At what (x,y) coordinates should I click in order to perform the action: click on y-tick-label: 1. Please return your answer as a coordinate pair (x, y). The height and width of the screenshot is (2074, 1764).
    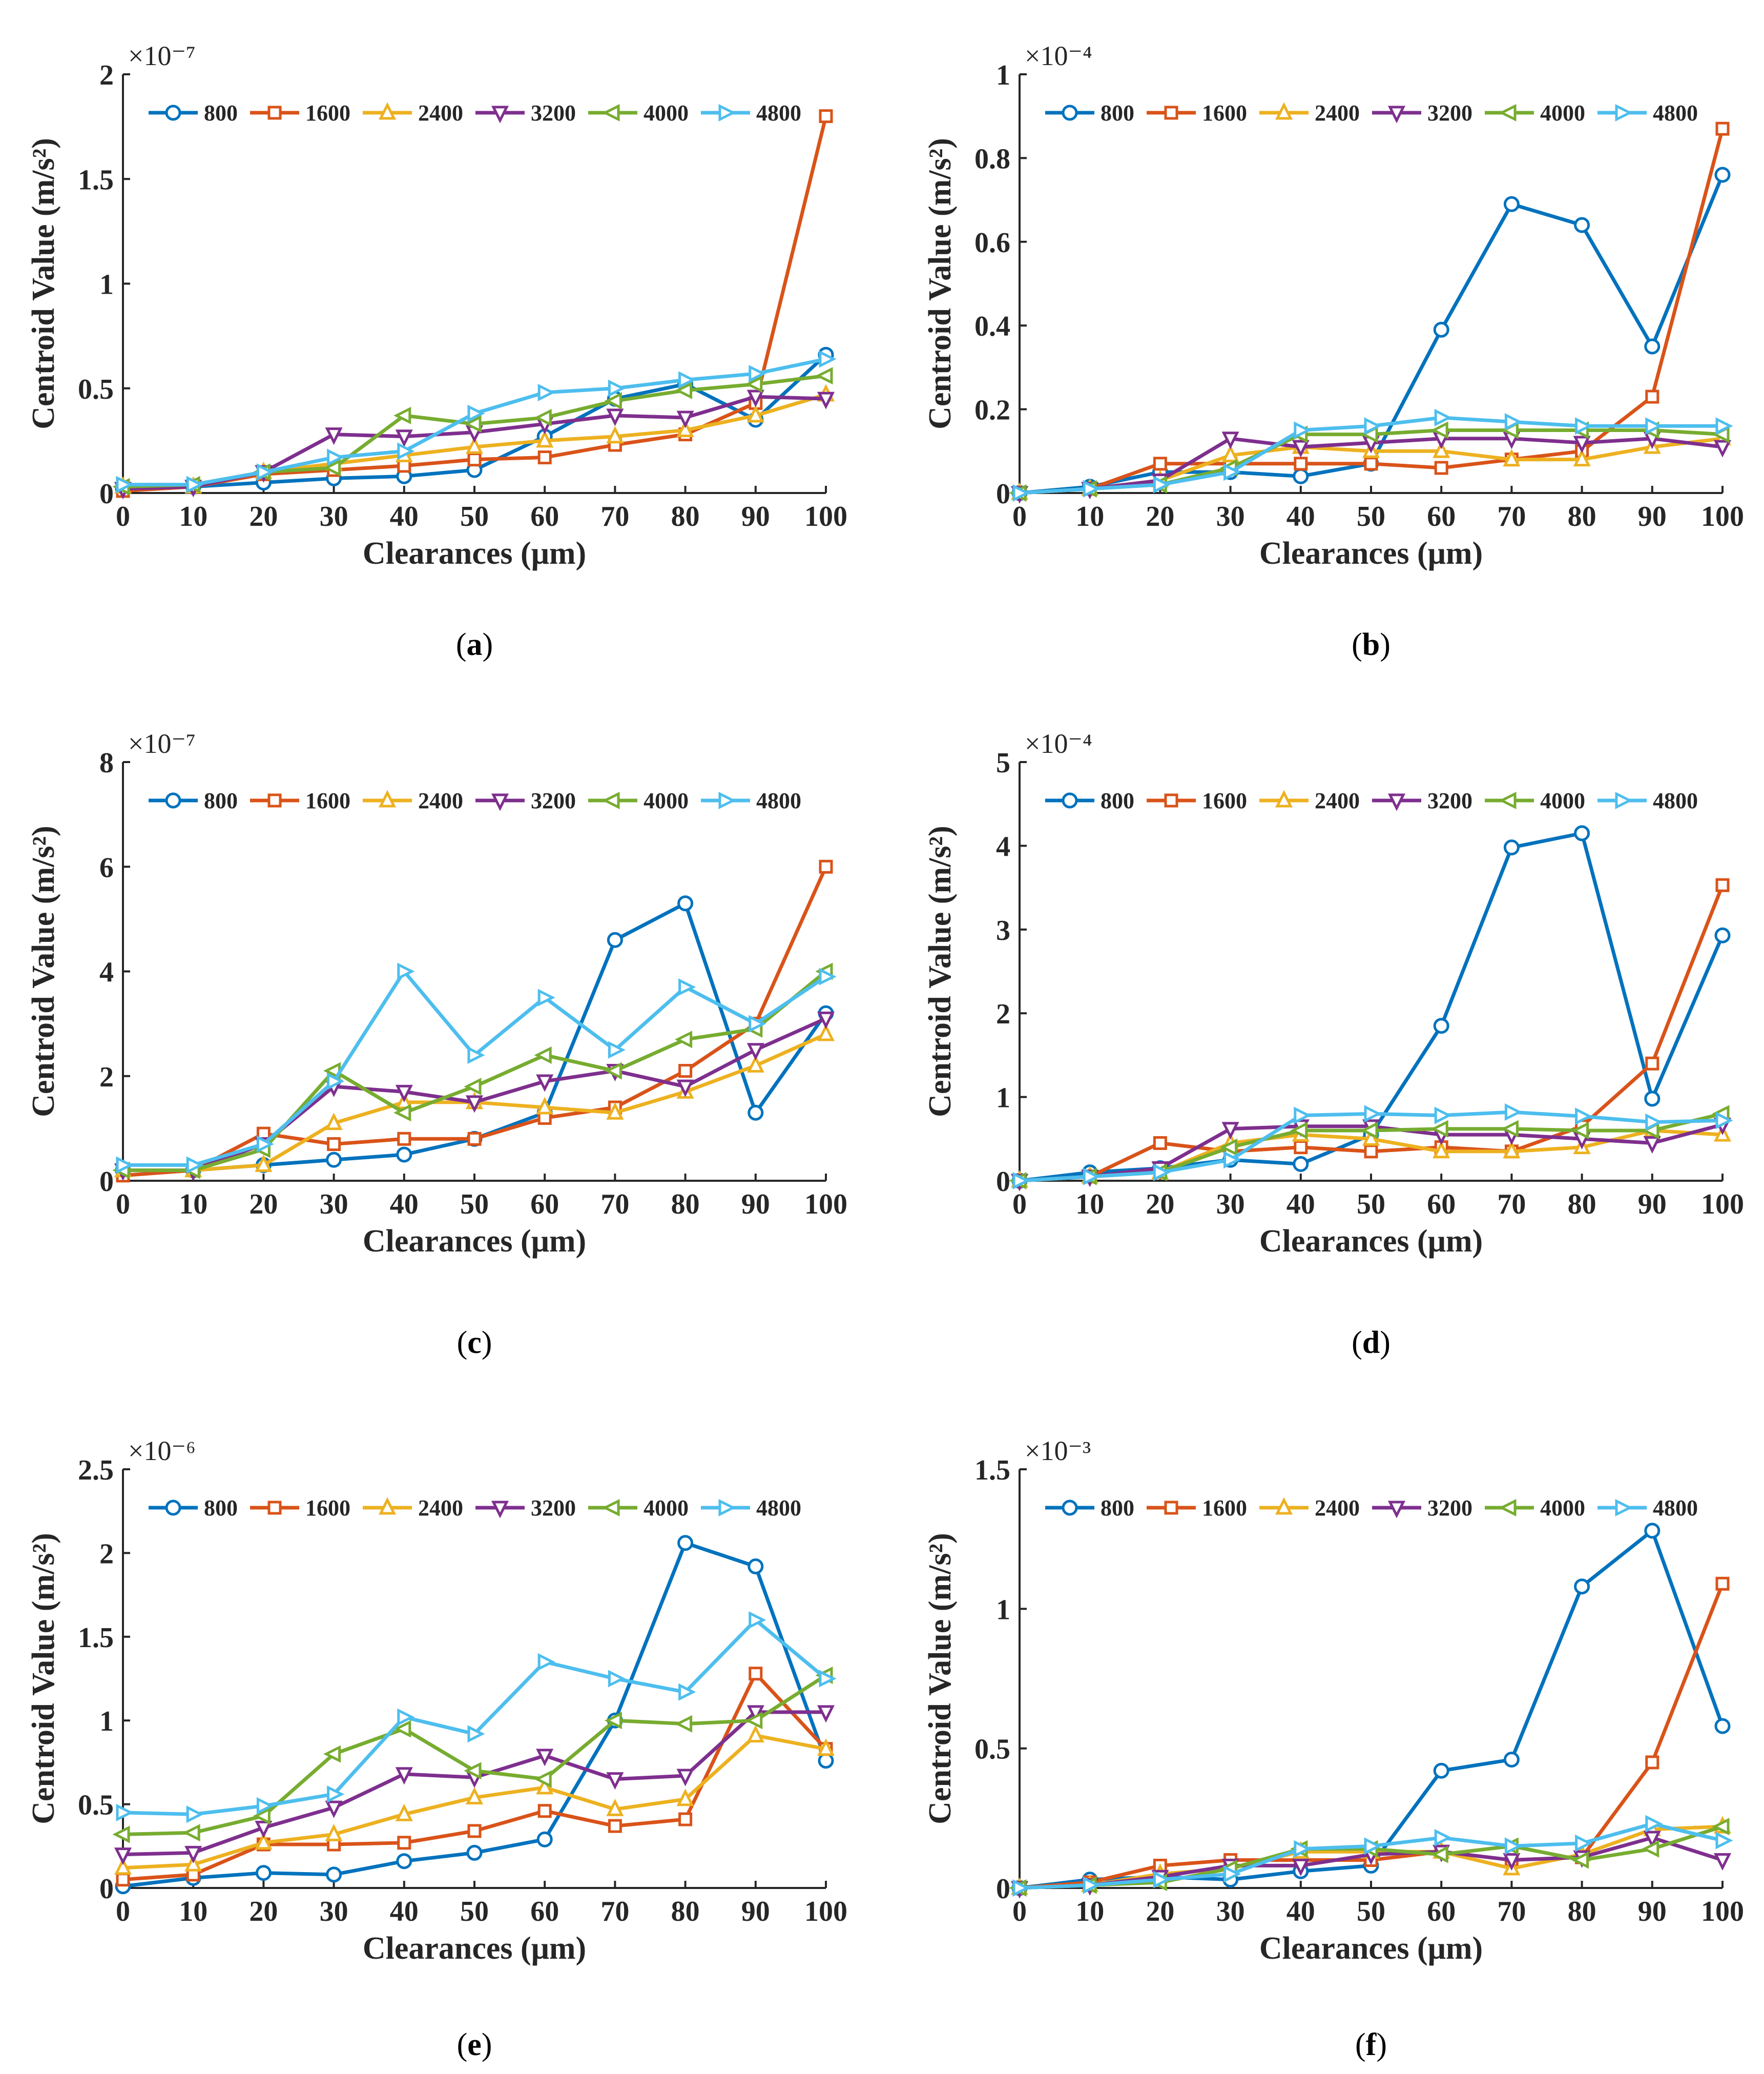
    Looking at the image, I should click on (1003, 75).